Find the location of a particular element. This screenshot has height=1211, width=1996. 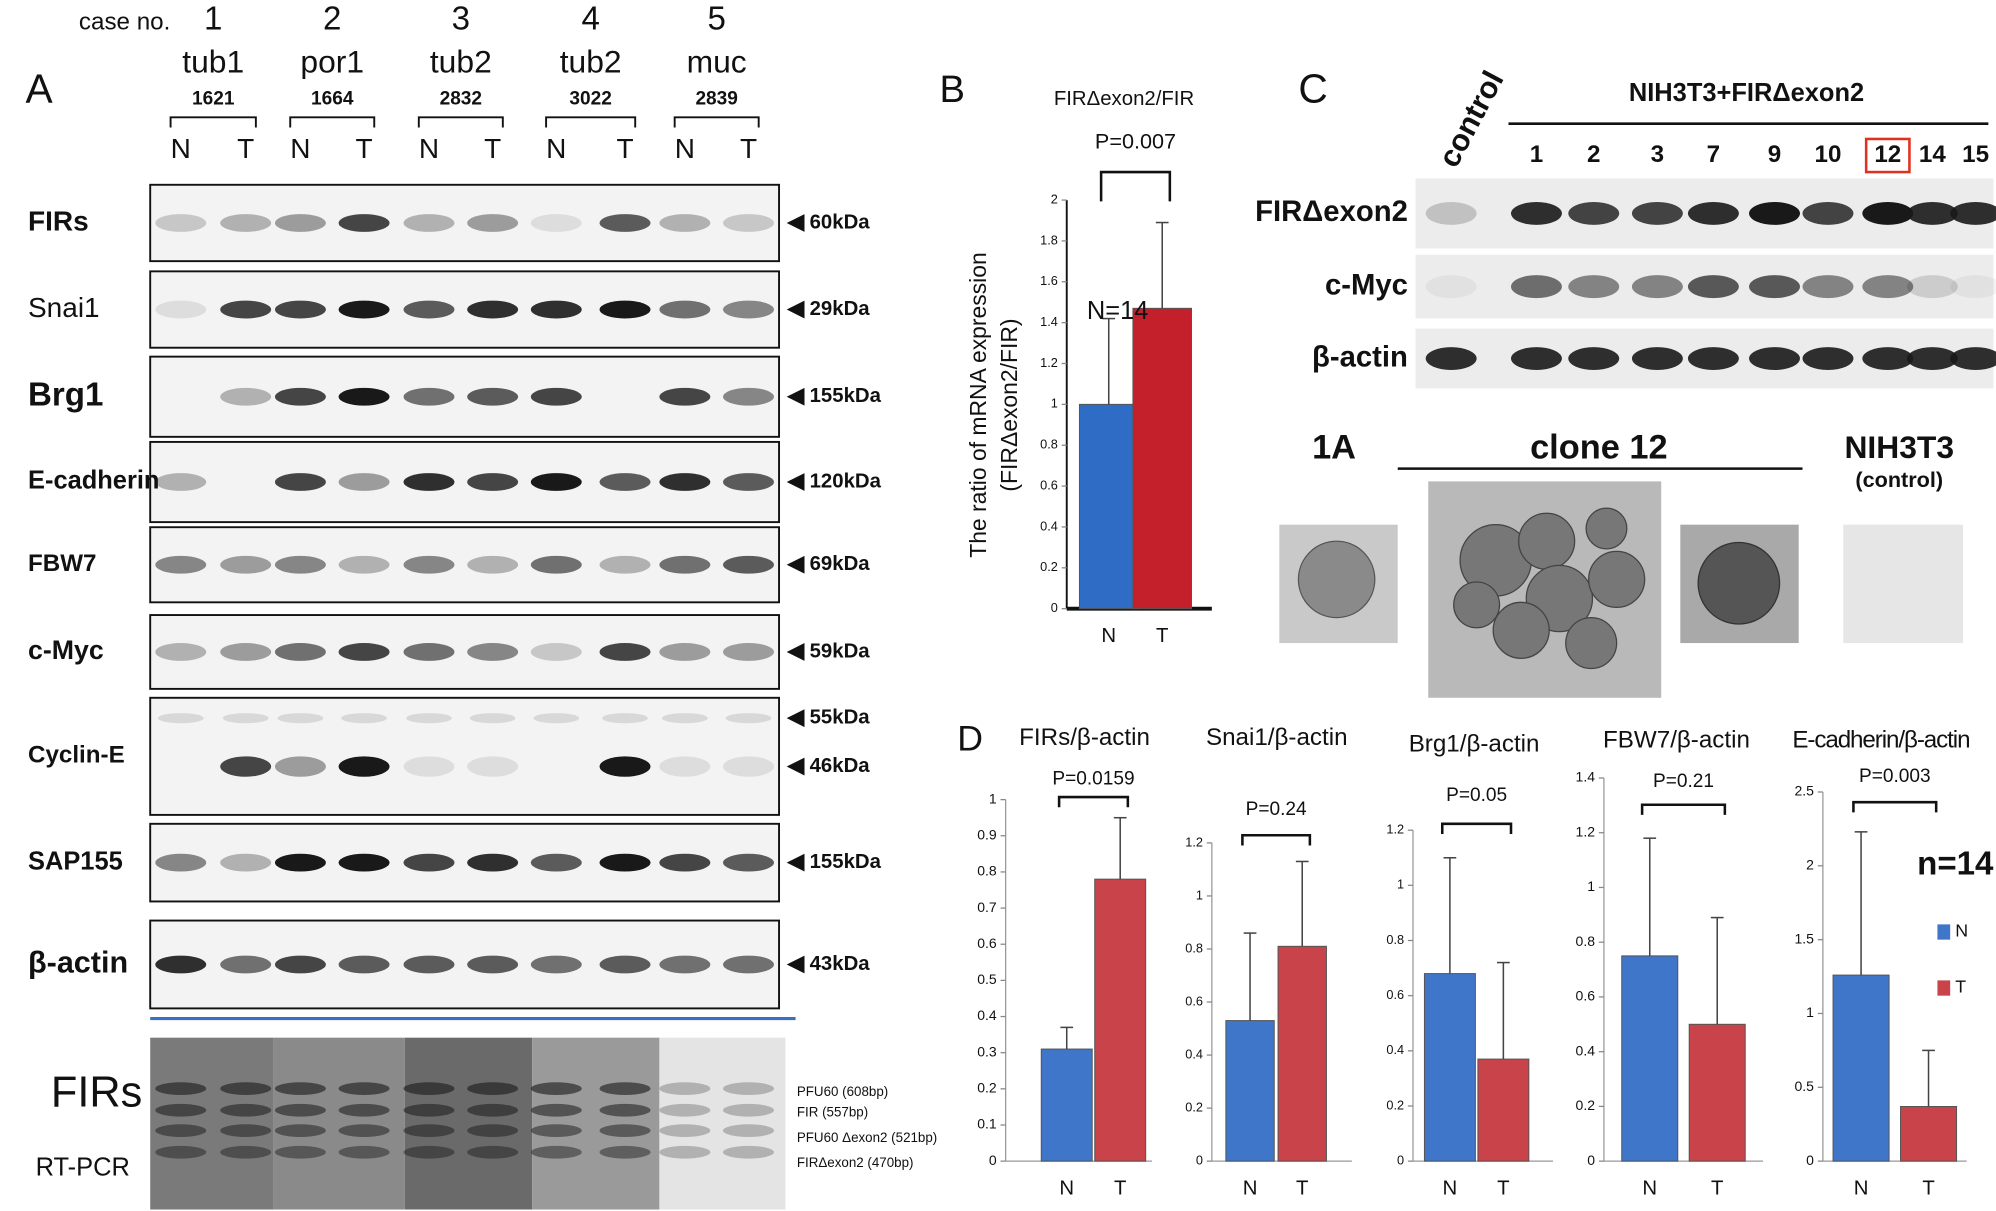

case-type: tub2 is located at coordinates (461, 61).